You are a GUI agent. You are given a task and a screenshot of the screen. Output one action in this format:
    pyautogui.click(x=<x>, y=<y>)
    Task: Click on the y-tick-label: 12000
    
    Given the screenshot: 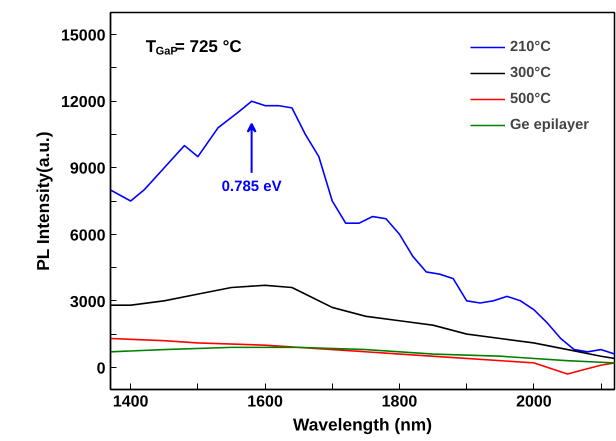 What is the action you would take?
    pyautogui.click(x=83, y=103)
    